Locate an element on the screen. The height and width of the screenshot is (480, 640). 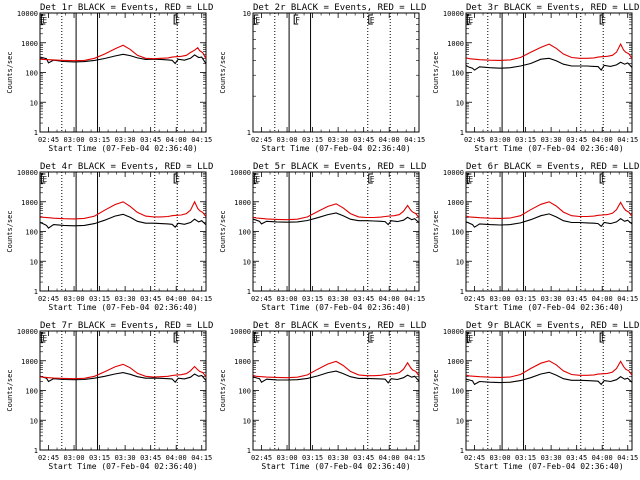
chart-title: Det 7r BLACK = Events, RED = LLD is located at coordinates (126, 326).